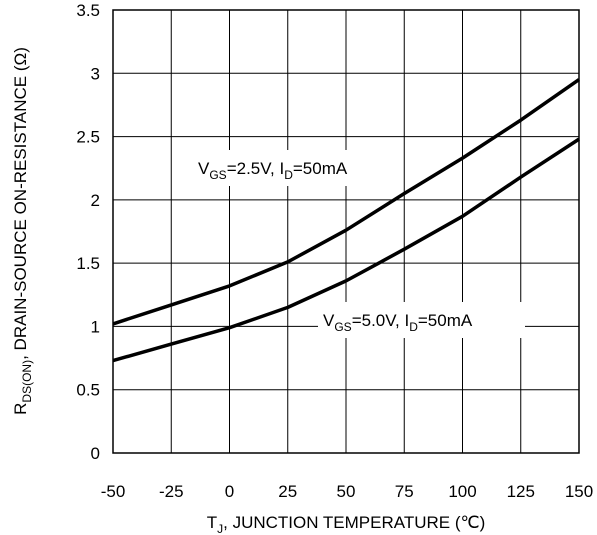  I want to click on x-tick-labels: -50 -25 0 25 50 75 100 125 150, so click(347, 491).